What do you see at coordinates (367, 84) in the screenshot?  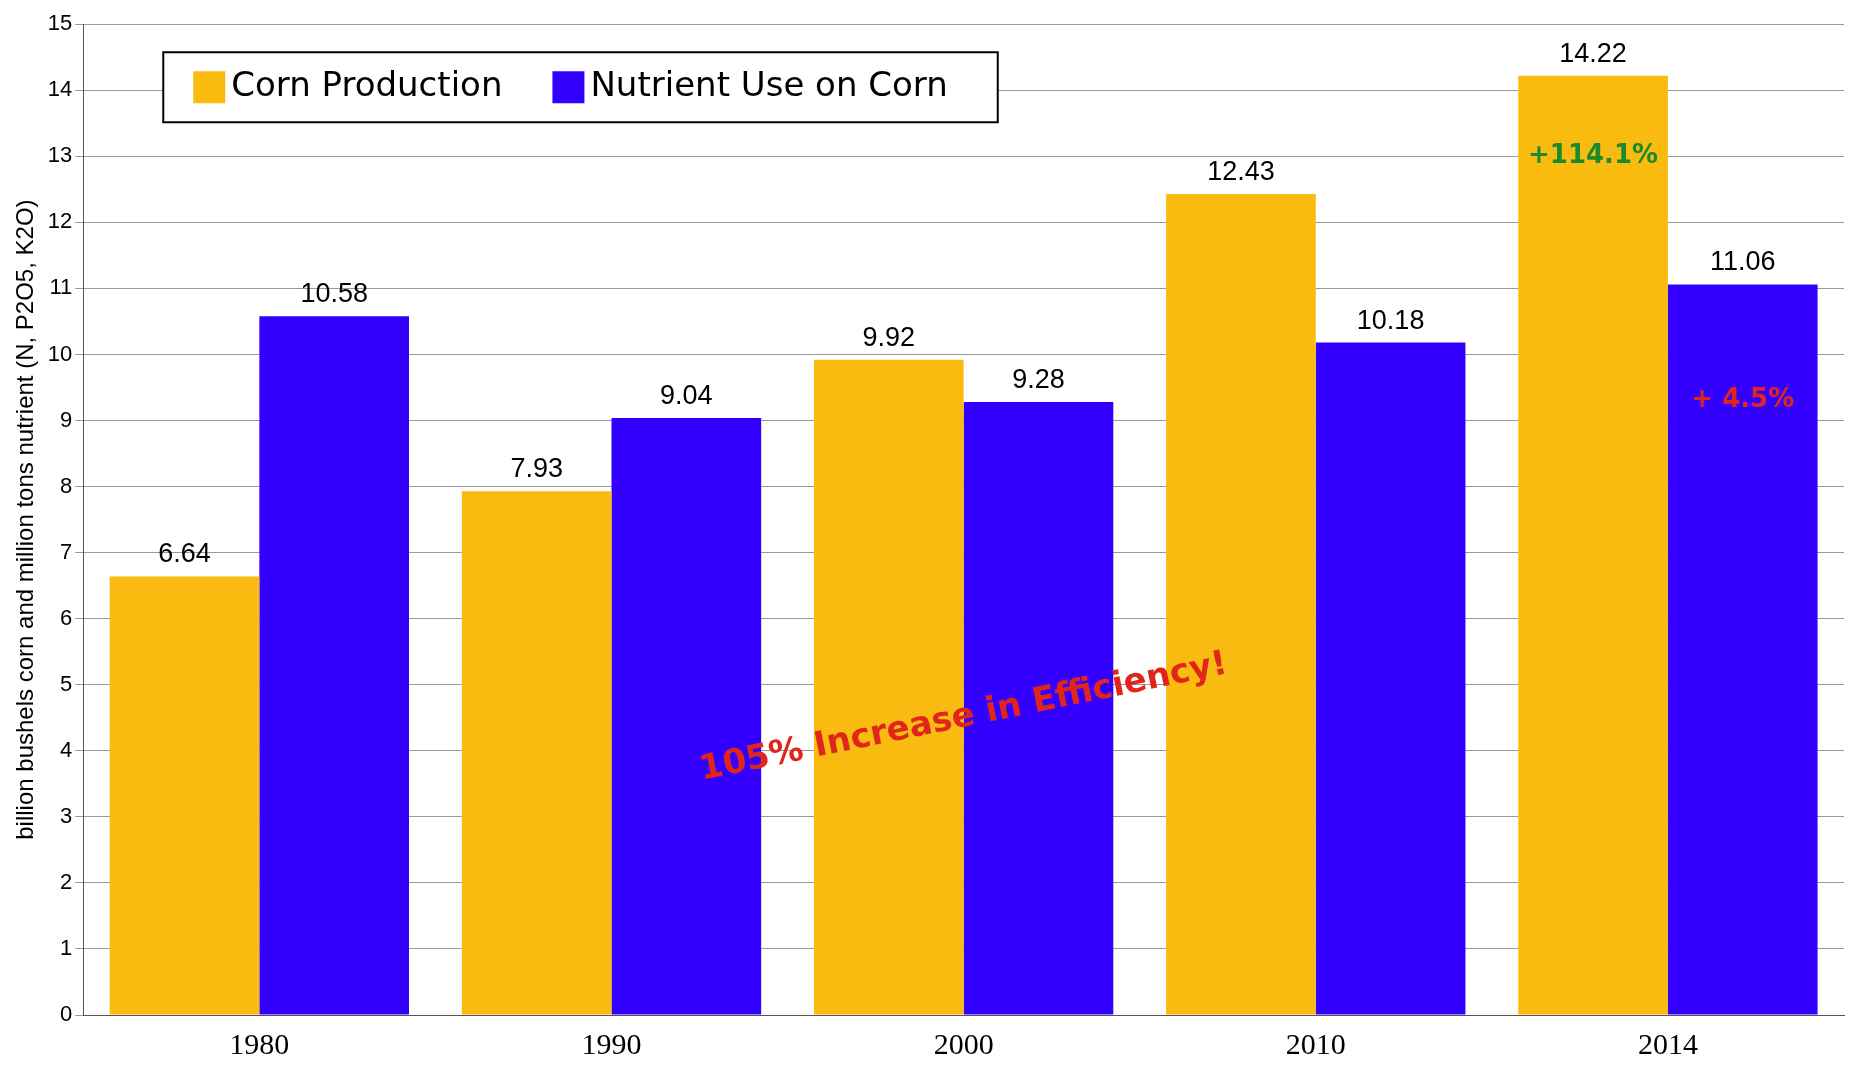 I see `legend-label: Corn Production` at bounding box center [367, 84].